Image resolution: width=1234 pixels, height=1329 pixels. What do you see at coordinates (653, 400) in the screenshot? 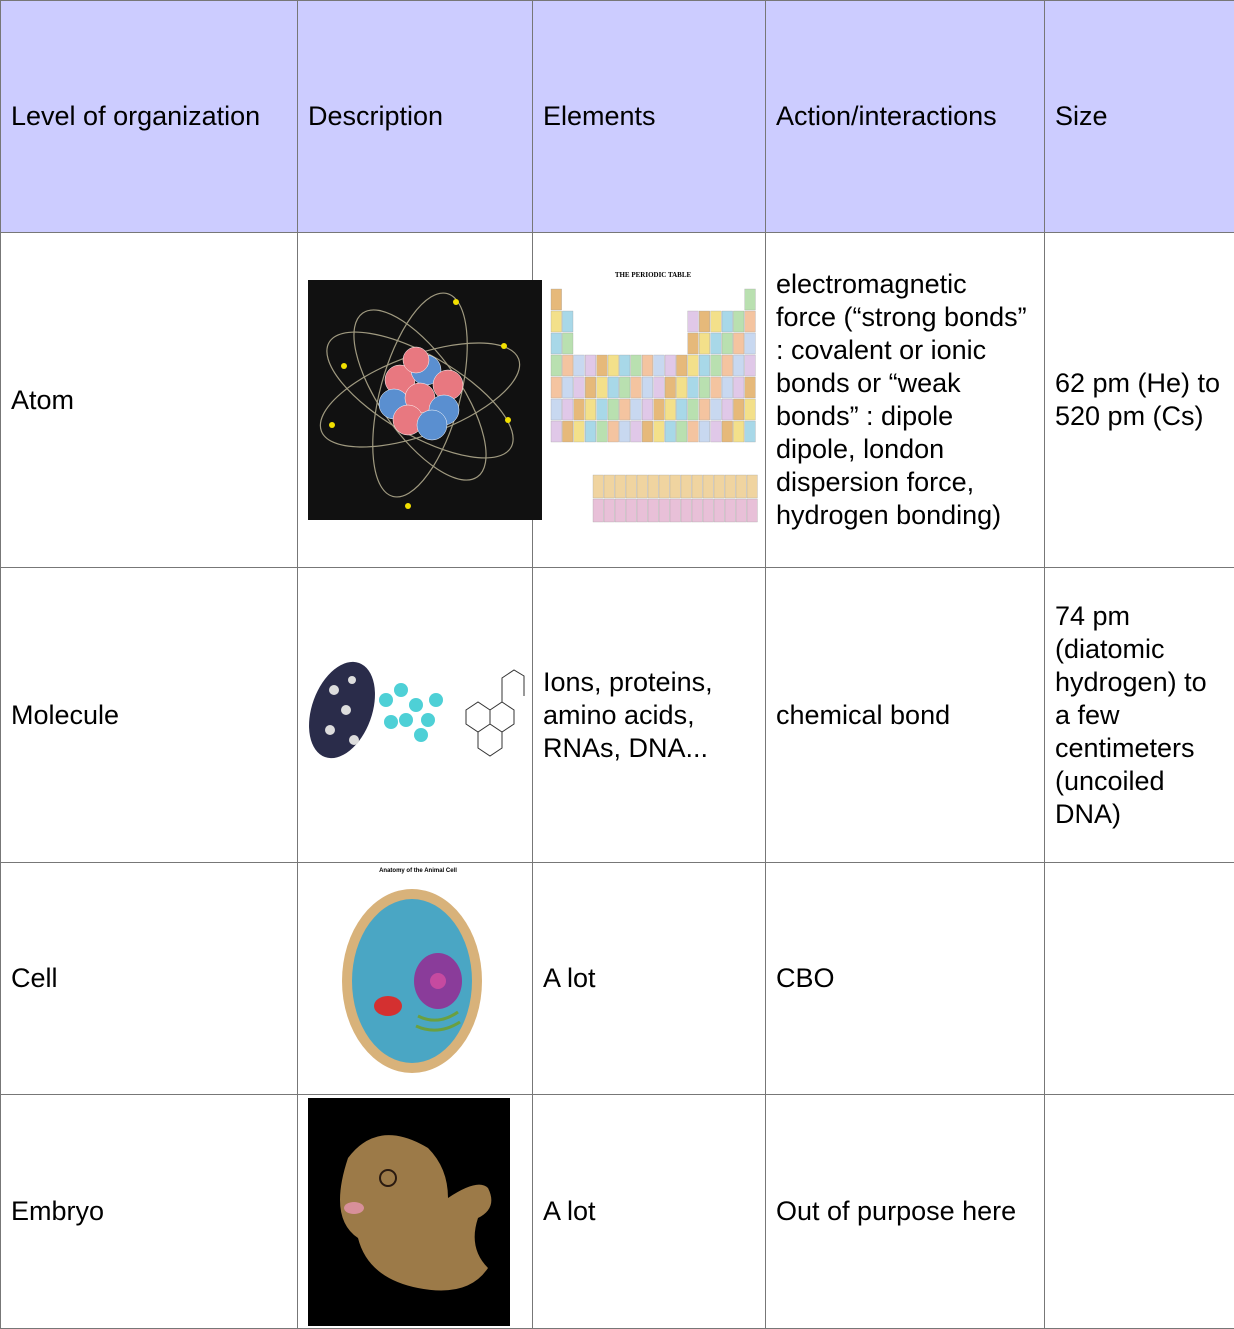
I see `periodic-table-image: THE PERIODIC TABLE` at bounding box center [653, 400].